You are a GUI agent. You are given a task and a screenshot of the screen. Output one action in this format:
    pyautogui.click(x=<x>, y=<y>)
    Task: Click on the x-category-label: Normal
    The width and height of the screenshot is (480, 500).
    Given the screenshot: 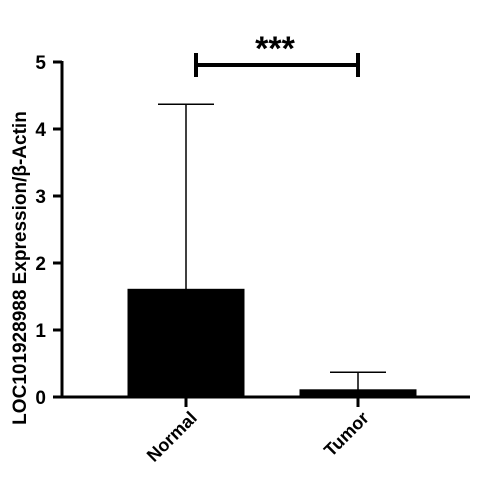 What is the action you would take?
    pyautogui.click(x=172, y=437)
    